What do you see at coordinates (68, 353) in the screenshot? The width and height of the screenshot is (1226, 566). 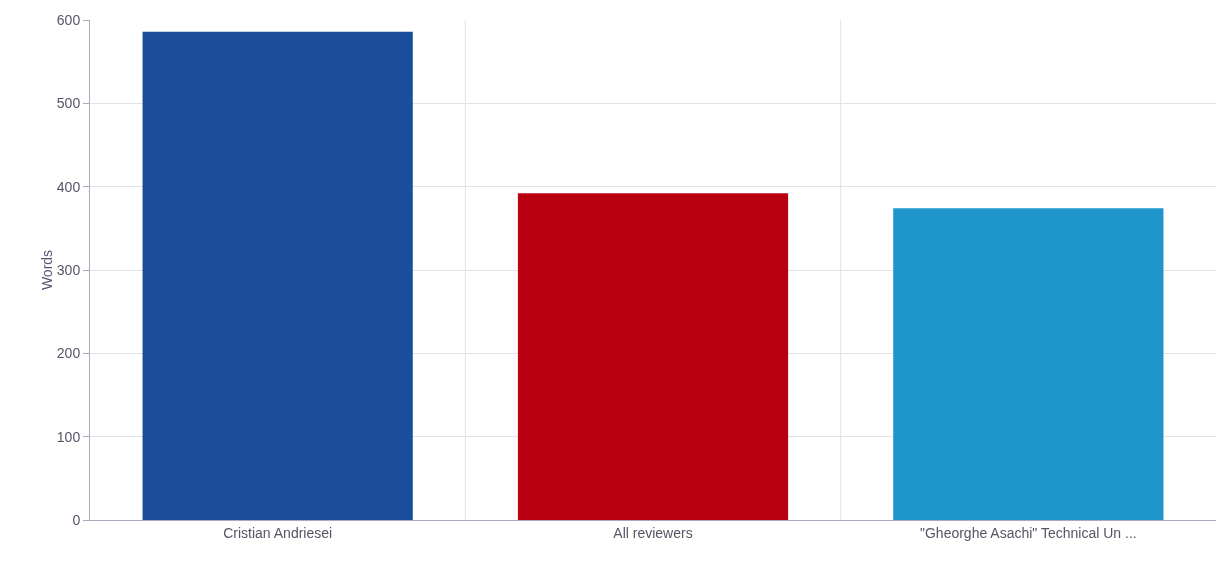 I see `y-tick-label: 200` at bounding box center [68, 353].